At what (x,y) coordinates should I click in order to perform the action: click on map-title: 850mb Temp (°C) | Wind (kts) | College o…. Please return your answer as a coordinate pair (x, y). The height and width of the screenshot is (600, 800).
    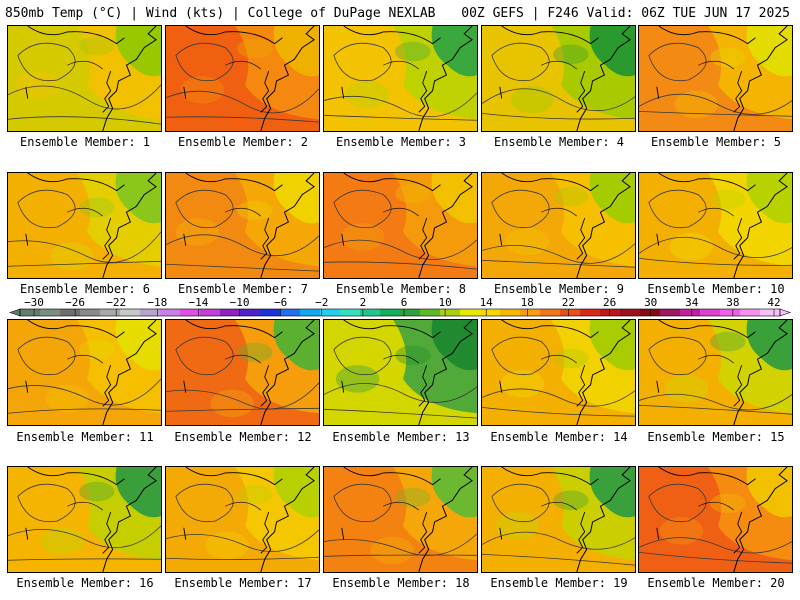
    Looking at the image, I should click on (220, 13).